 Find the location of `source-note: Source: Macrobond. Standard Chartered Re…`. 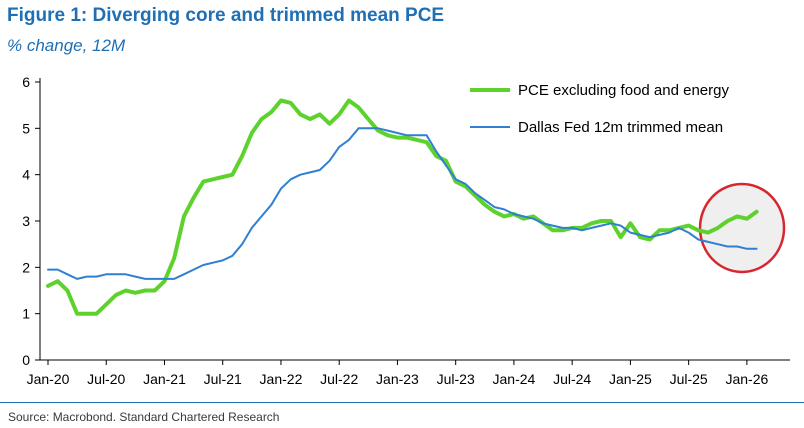

source-note: Source: Macrobond. Standard Chartered Re… is located at coordinates (144, 417).